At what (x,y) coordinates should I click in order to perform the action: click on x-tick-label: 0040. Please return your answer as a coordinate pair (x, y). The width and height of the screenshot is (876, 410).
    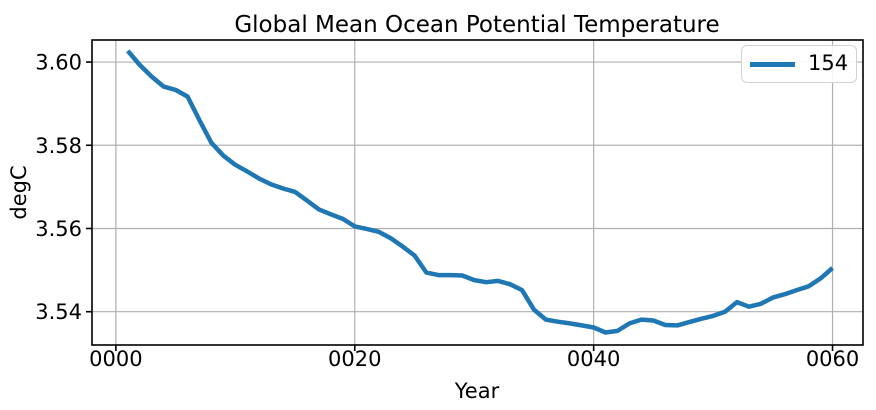
    Looking at the image, I should click on (593, 359).